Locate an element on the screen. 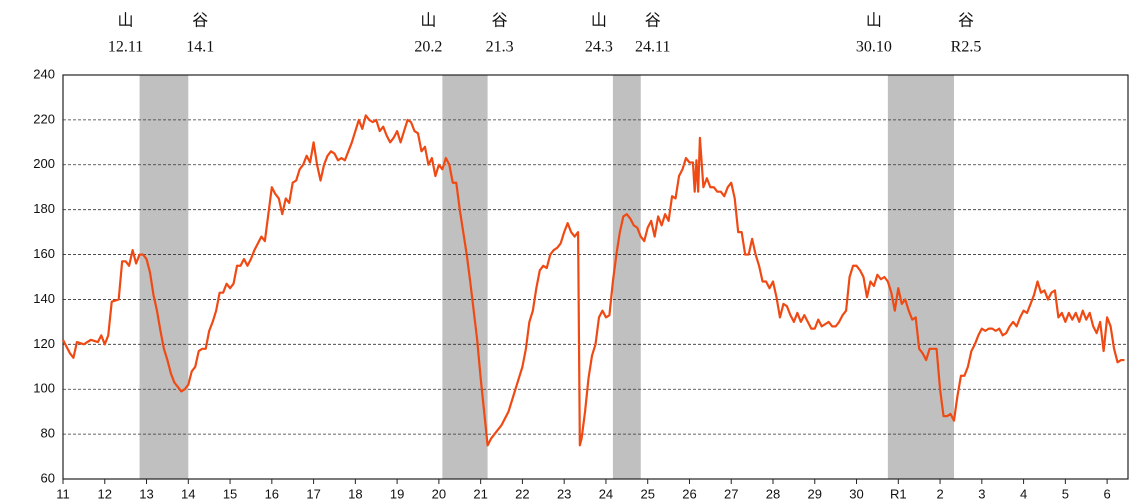 This screenshot has width=1130, height=504. y-tick-label: 180 is located at coordinates (44, 208).